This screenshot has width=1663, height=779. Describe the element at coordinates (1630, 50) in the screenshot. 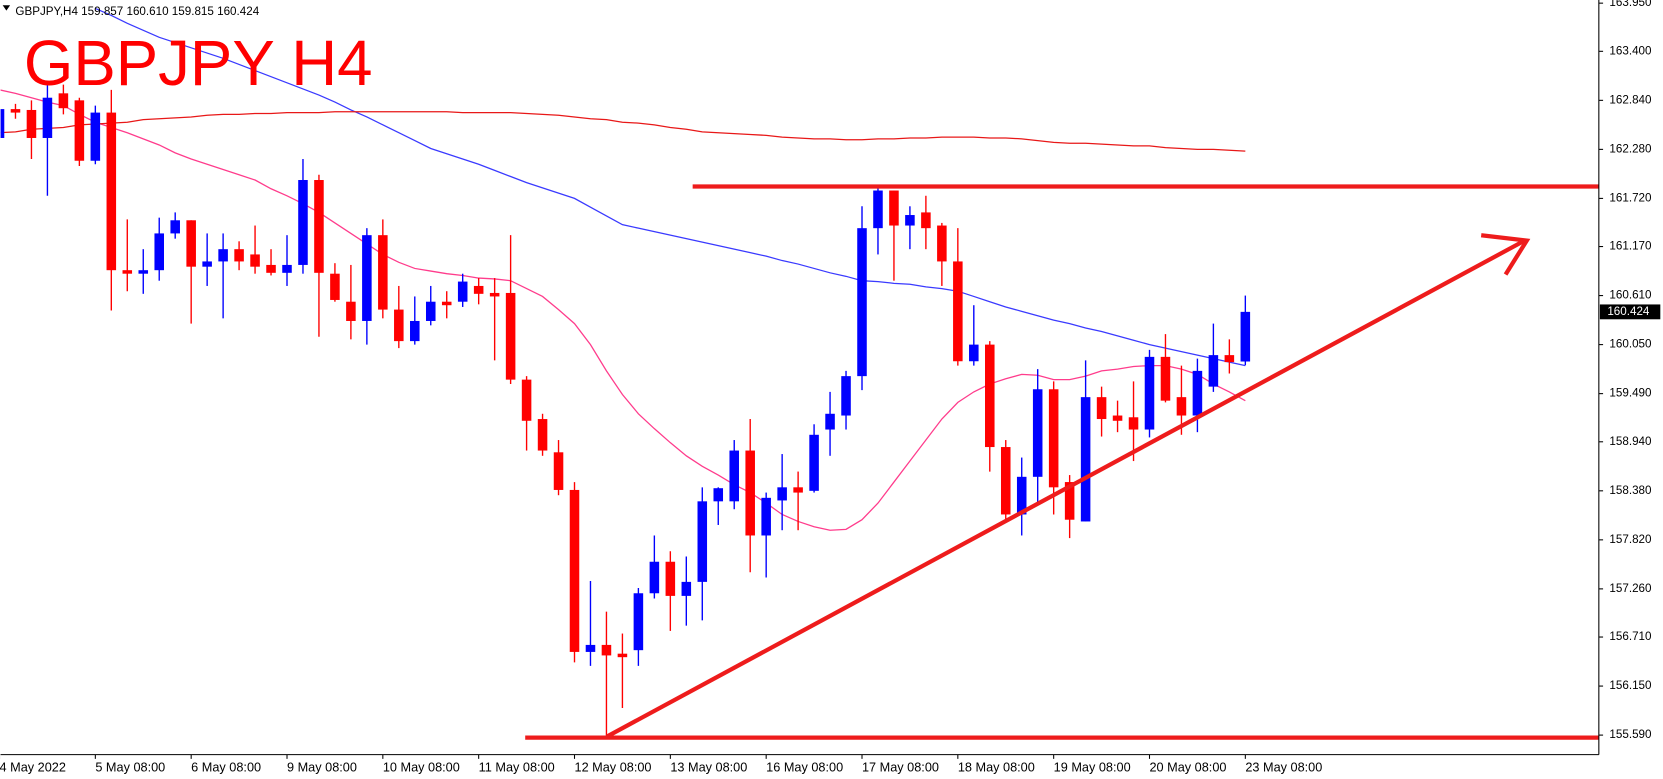

I see `y-tick-label: 163.400` at that location.